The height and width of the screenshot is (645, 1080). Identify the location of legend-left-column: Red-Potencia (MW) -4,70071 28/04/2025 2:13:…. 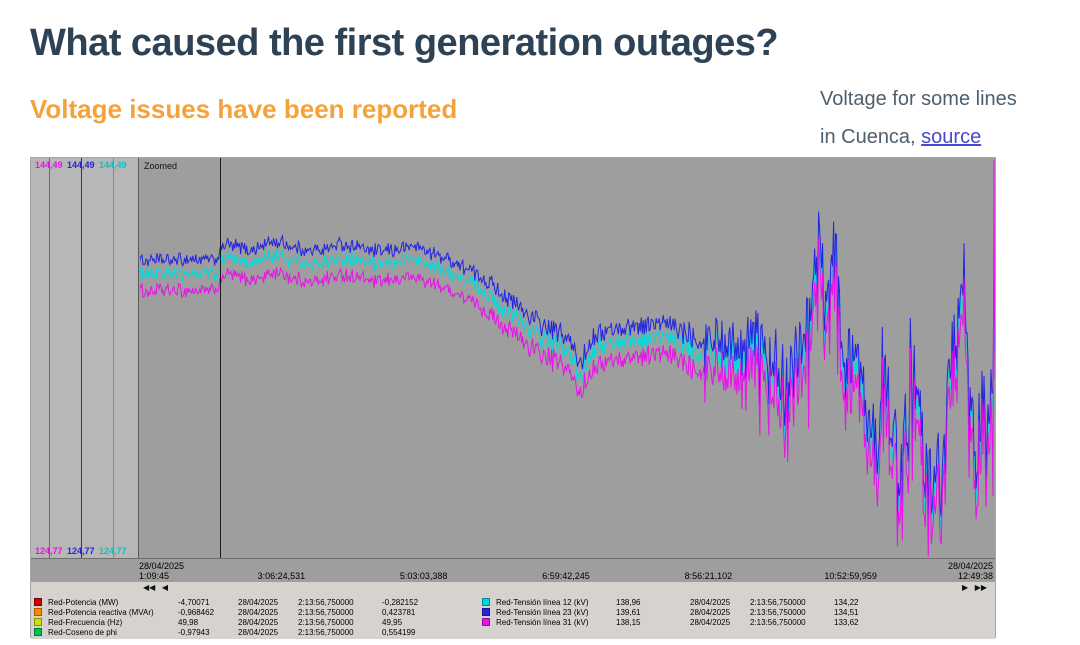
(237, 618).